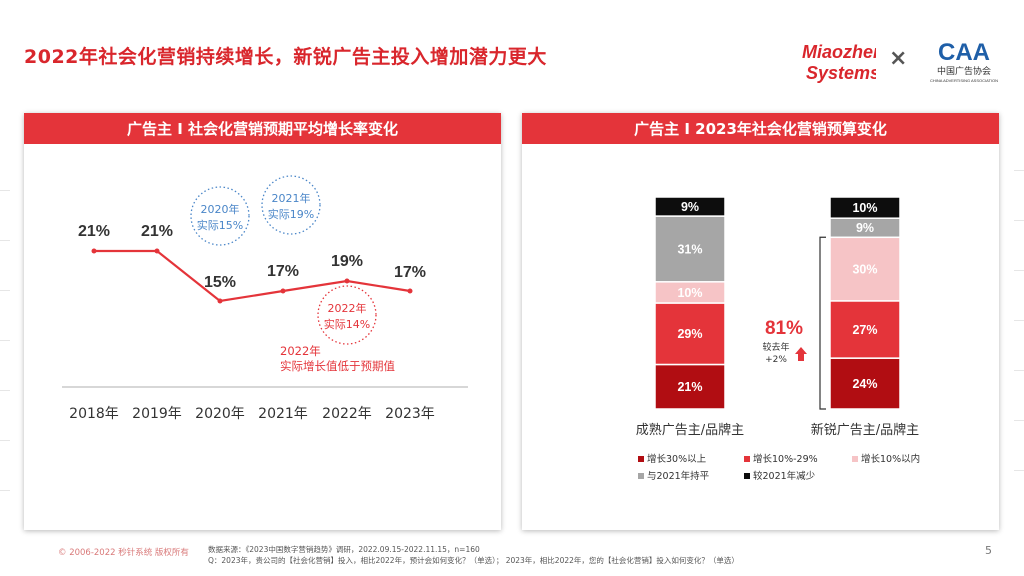  Describe the element at coordinates (677, 459) in the screenshot. I see `legend-label: 增长30%以上` at that location.